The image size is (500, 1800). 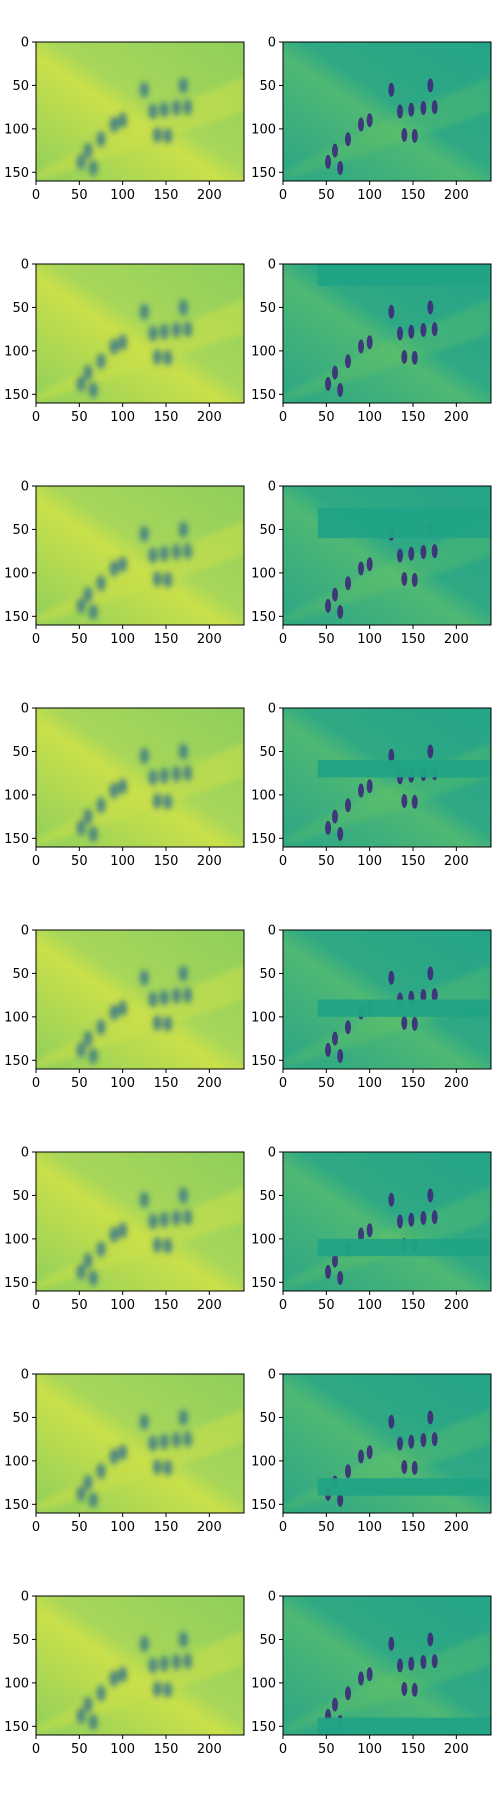 I want to click on panel-r2-c2: 0 50 100 150 200 0 50 100 150, so click(x=371, y=341).